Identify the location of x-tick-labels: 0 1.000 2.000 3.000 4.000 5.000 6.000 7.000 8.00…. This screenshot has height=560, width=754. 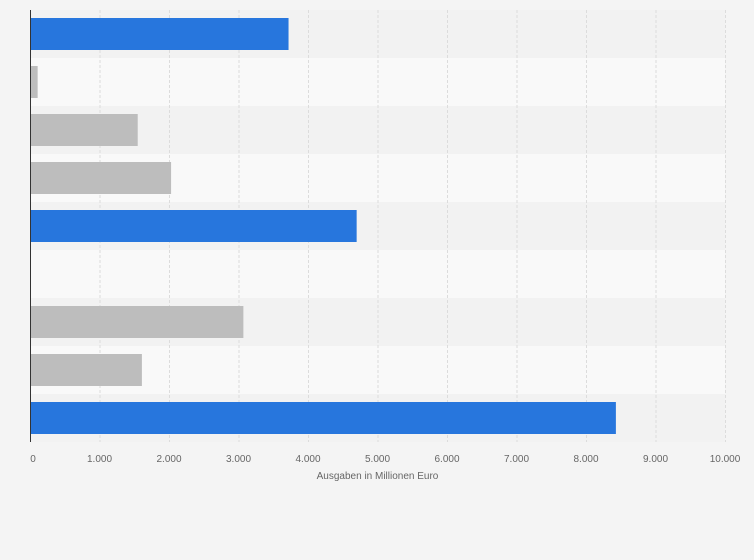
(385, 459).